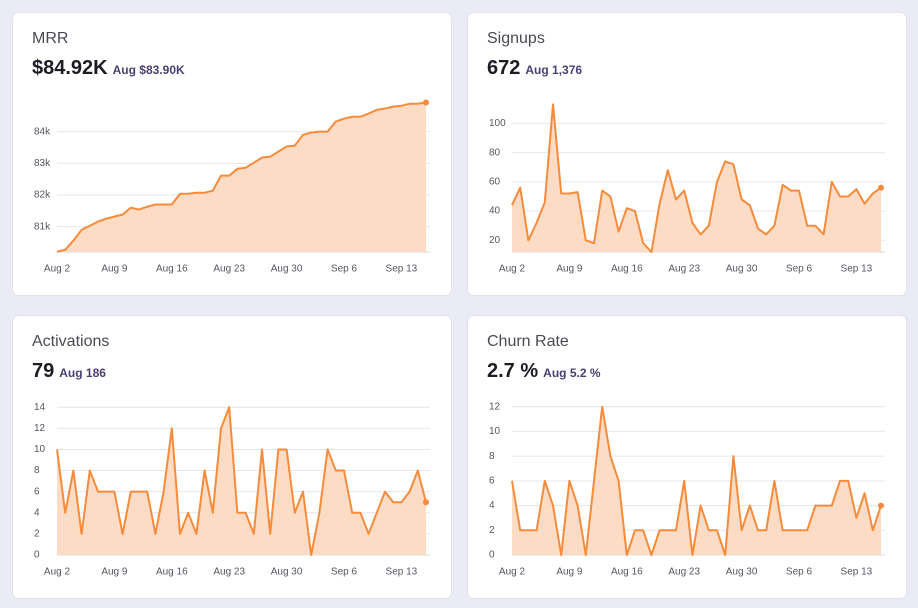 The image size is (918, 608). Describe the element at coordinates (495, 211) in the screenshot. I see `y-tick-label: 40` at that location.